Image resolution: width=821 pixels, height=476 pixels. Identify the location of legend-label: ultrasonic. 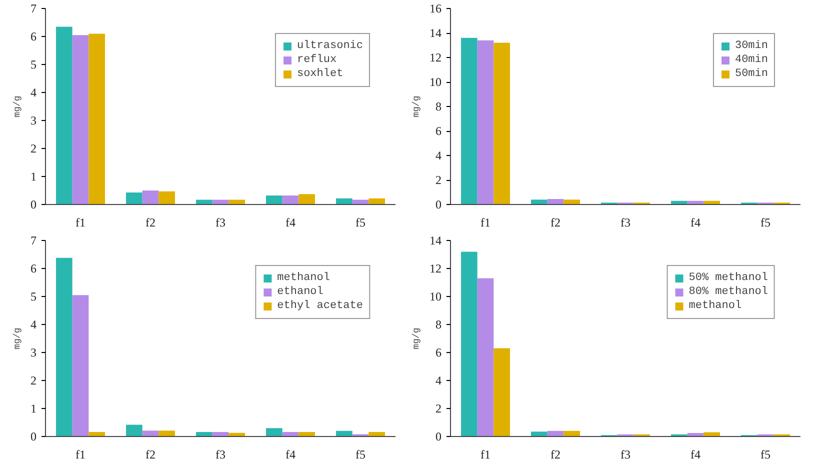
(329, 46).